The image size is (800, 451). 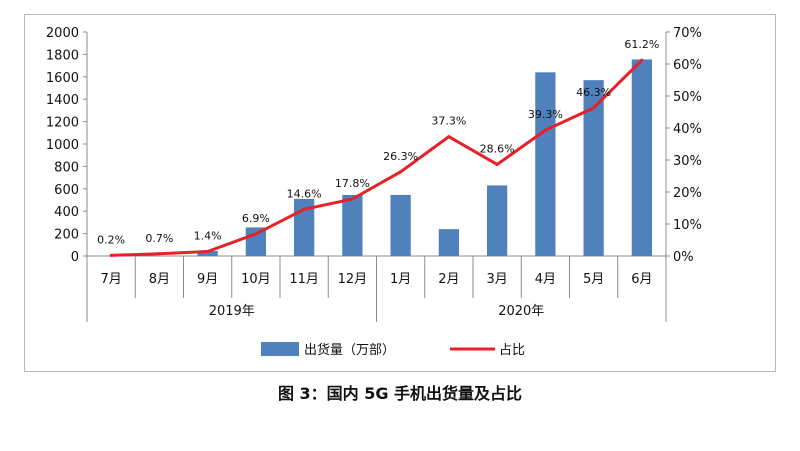 I want to click on left-axis-tick-label: 600, so click(x=66, y=190).